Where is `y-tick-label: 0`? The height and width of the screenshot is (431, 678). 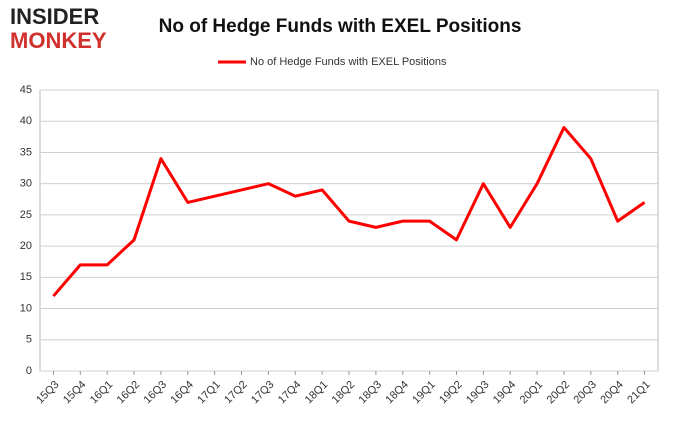 y-tick-label: 0 is located at coordinates (29, 371).